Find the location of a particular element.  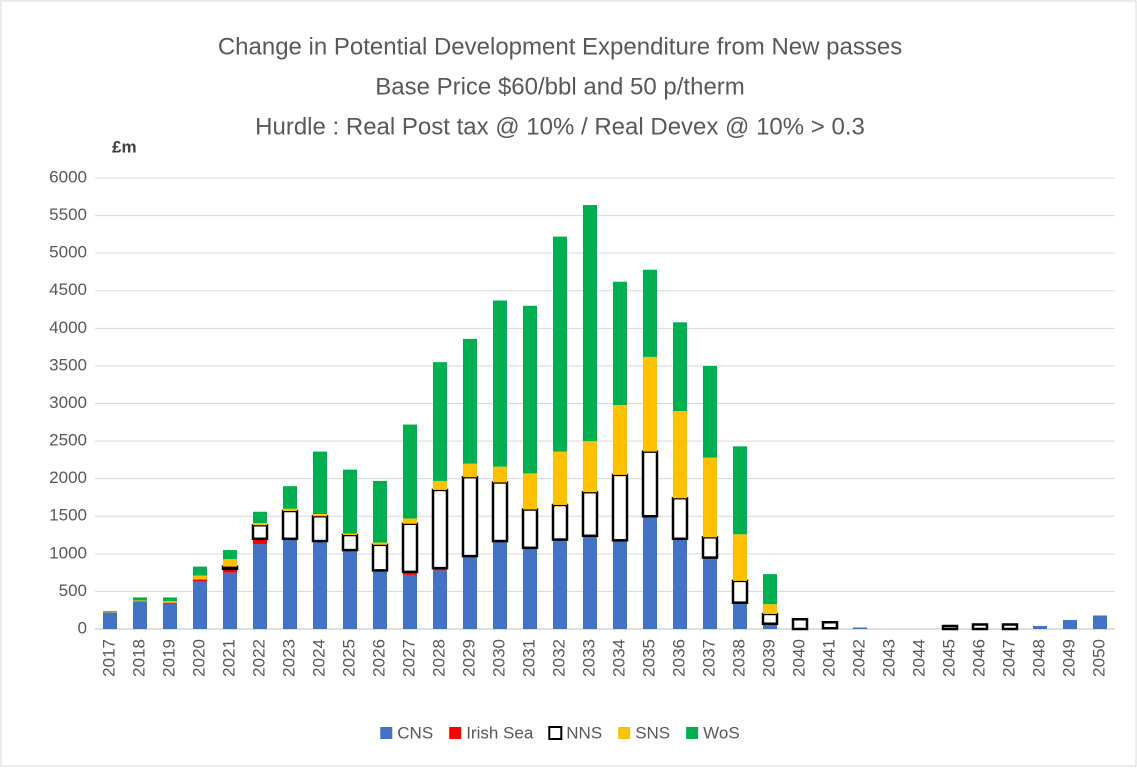

x-tick-label: 2019 is located at coordinates (168, 658).